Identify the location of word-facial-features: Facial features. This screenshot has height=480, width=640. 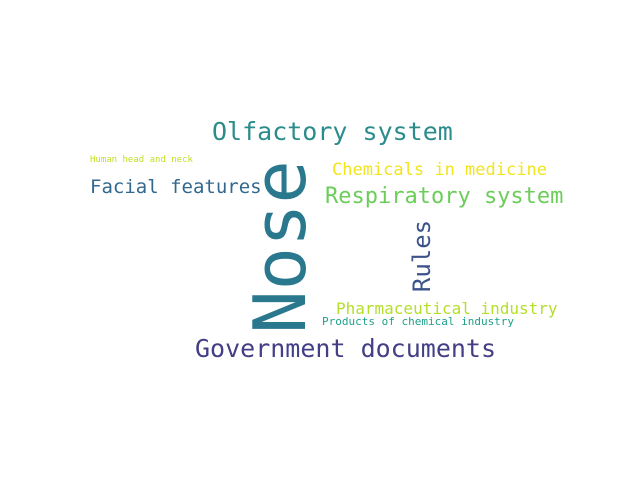
(176, 187).